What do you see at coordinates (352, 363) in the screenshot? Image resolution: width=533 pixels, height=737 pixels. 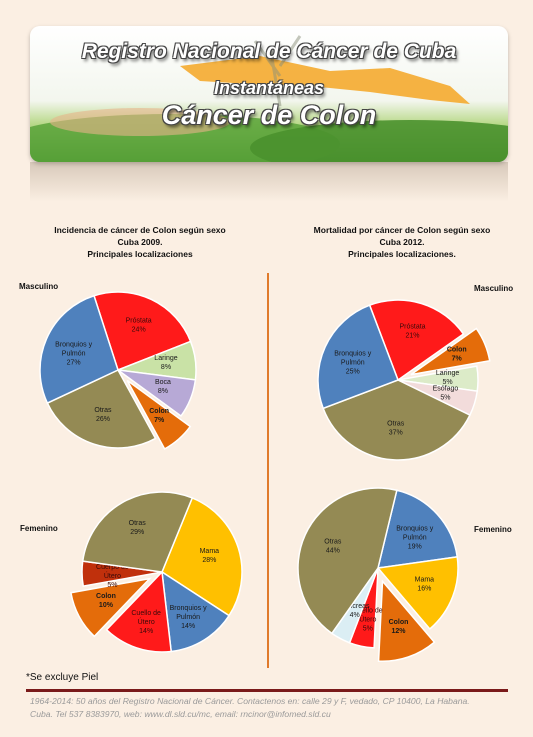 I see `pie-label-bronquios-y-pulmon: Bronquios y Pulmón 25%` at bounding box center [352, 363].